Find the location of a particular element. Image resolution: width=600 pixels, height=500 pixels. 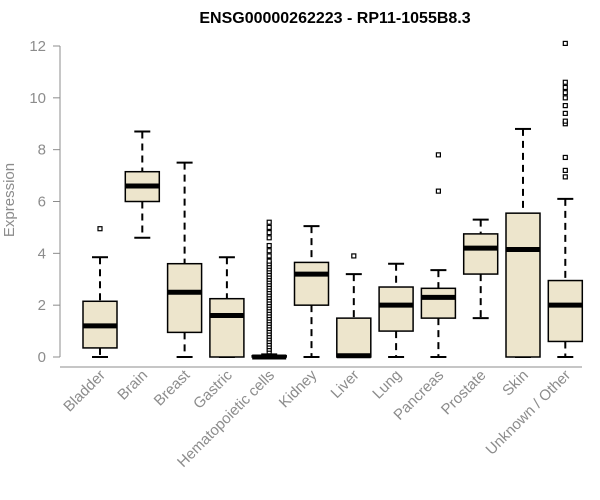

x-tick-label: Bladder is located at coordinates (84, 391).